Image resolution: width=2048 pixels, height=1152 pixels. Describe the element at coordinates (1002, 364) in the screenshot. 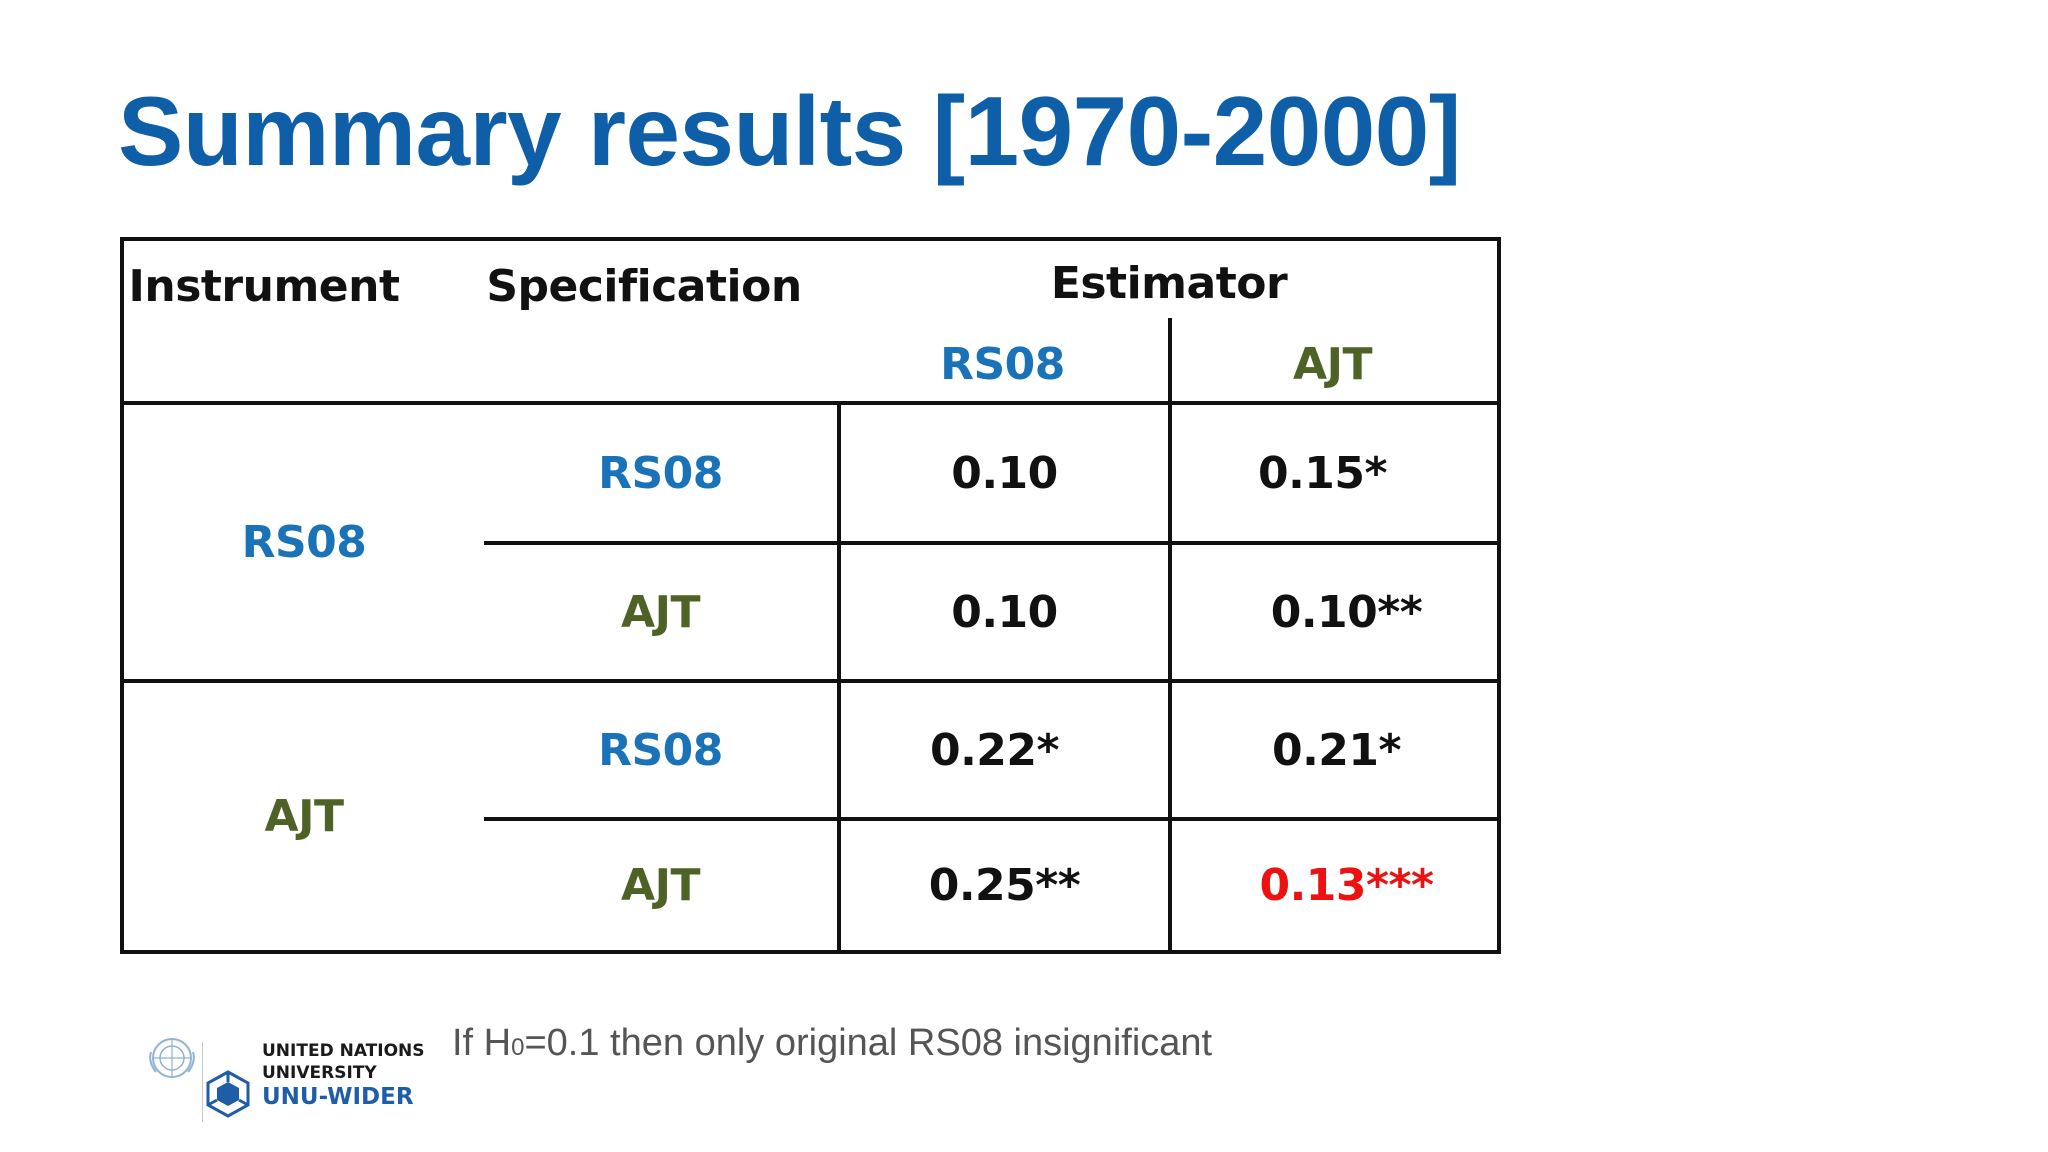

I see `header-estimator-rs08: RS08` at that location.